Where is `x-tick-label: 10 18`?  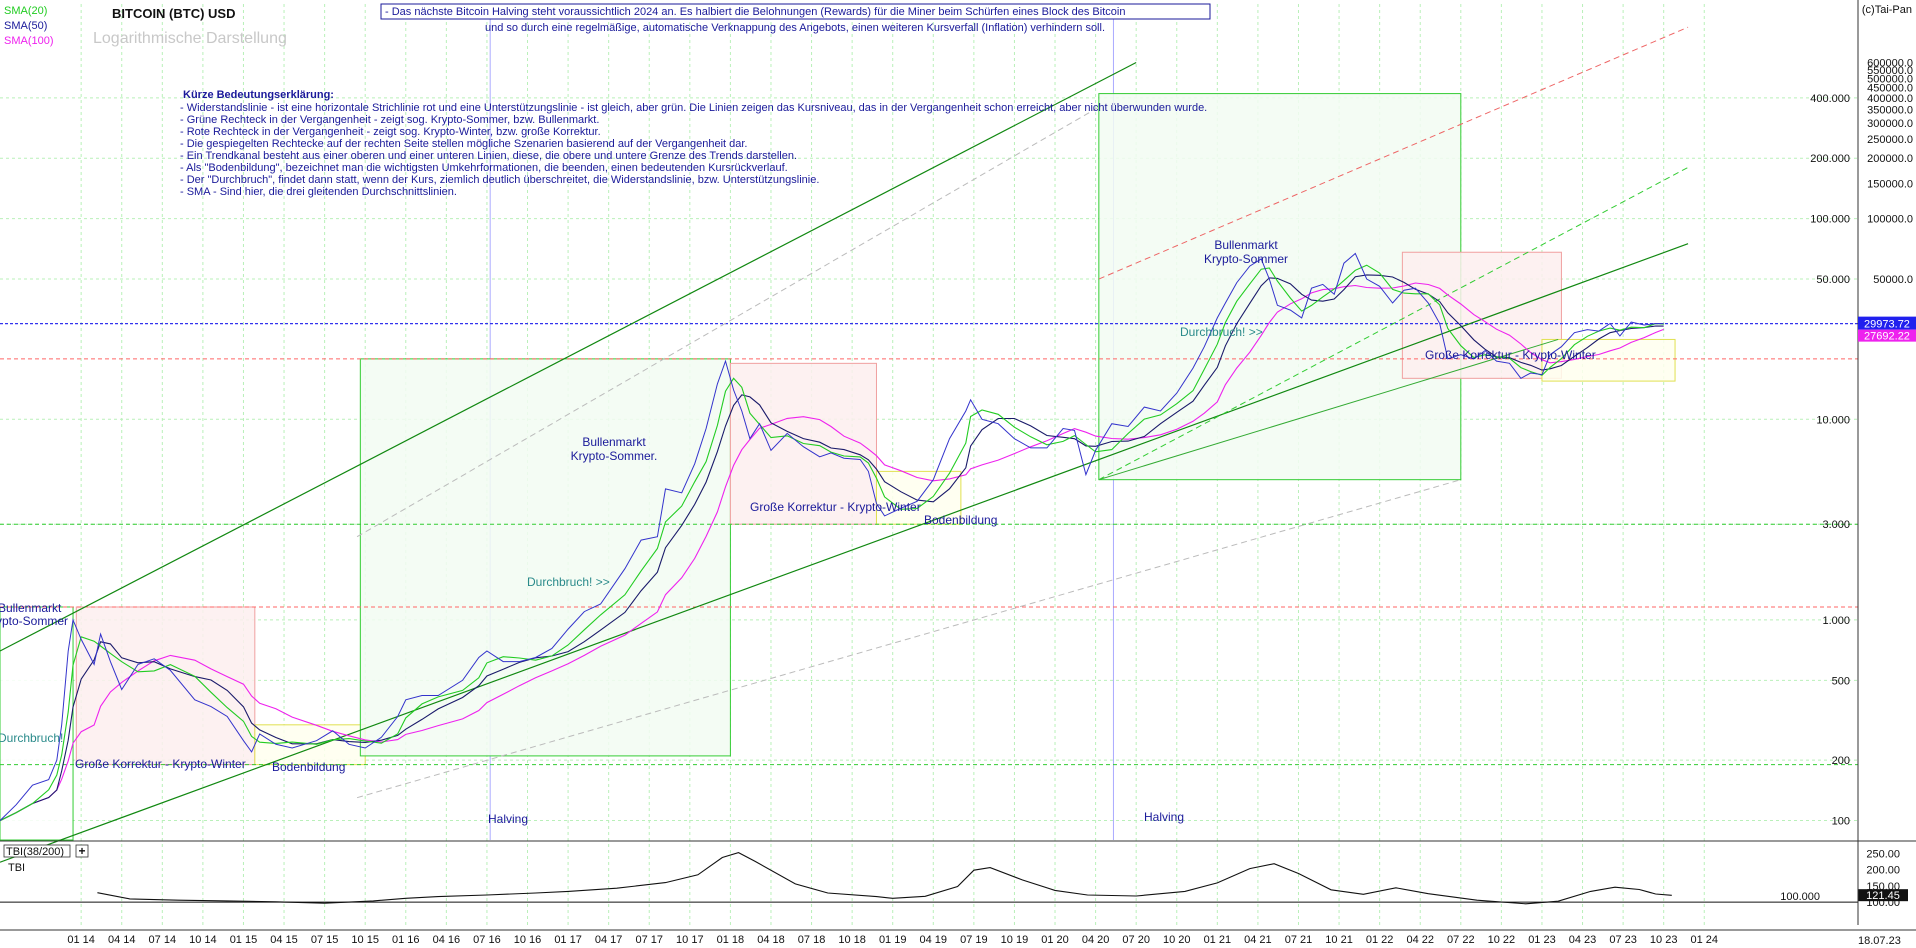
x-tick-label: 10 18 is located at coordinates (852, 940).